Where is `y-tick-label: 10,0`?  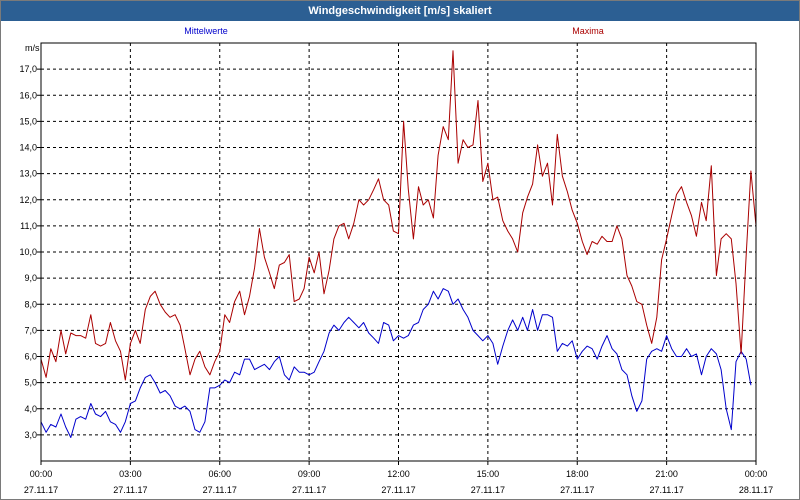 y-tick-label: 10,0 is located at coordinates (28, 252).